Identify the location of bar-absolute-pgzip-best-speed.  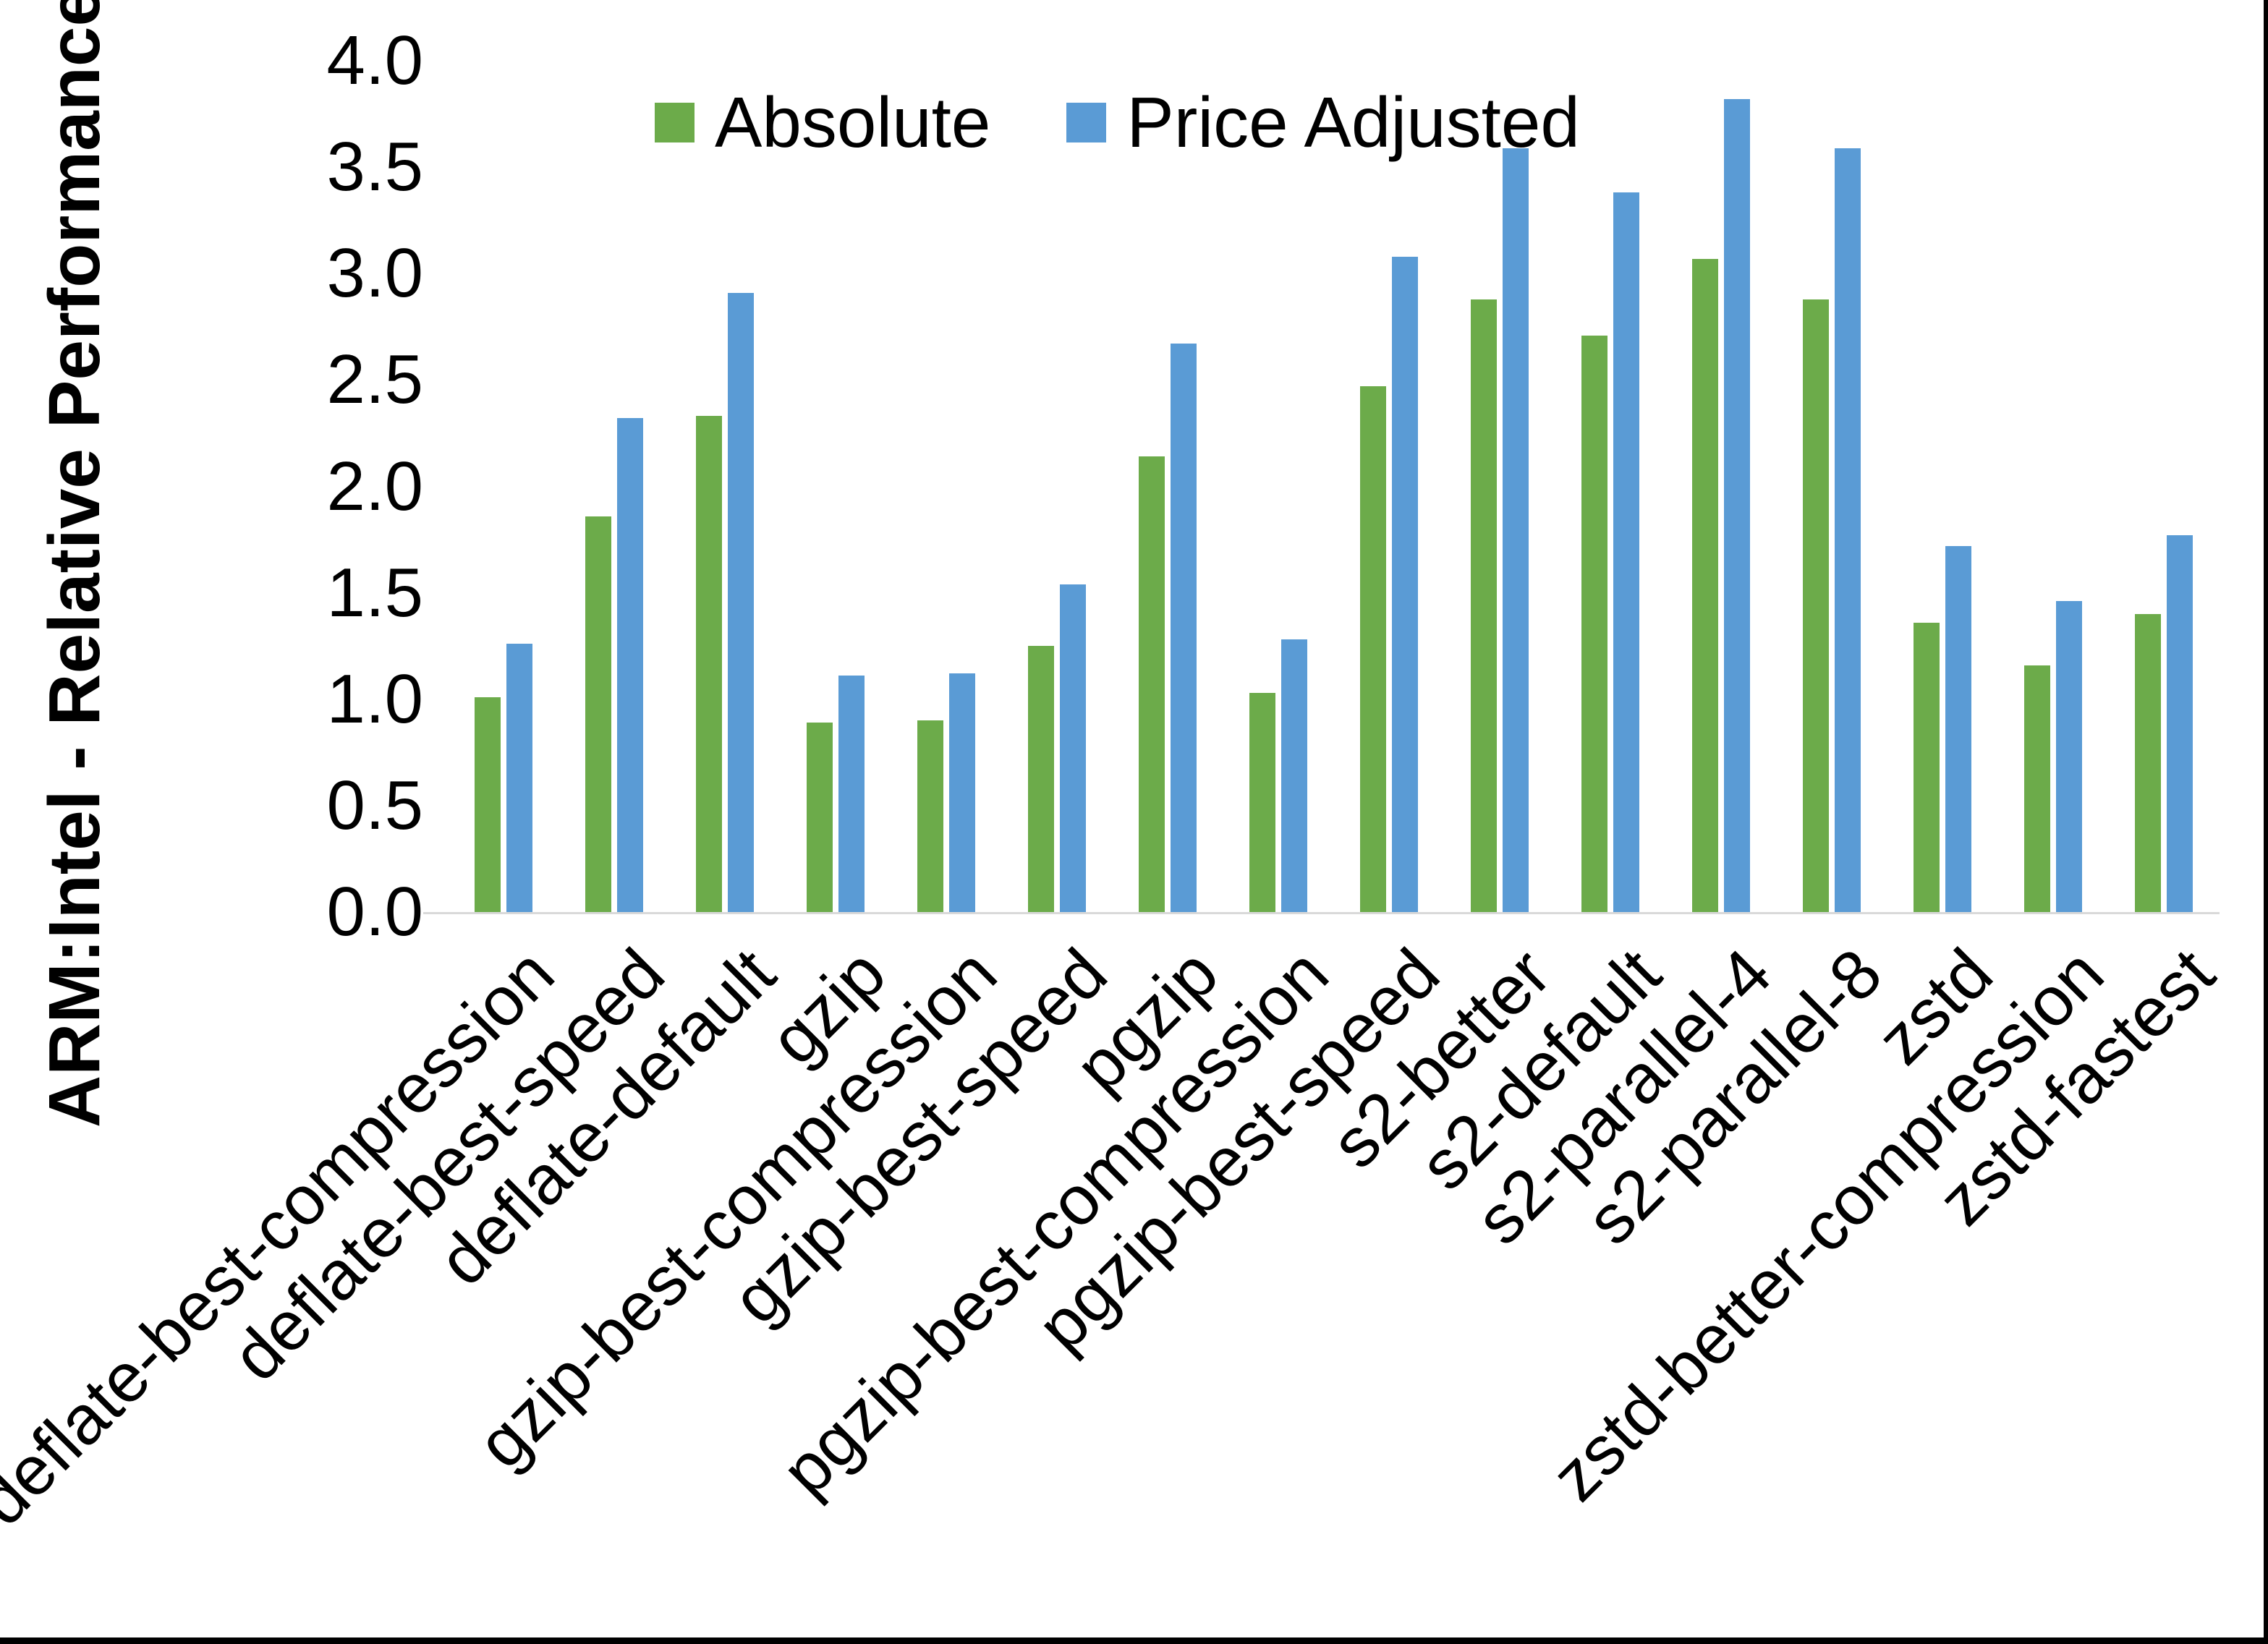
(1373, 649).